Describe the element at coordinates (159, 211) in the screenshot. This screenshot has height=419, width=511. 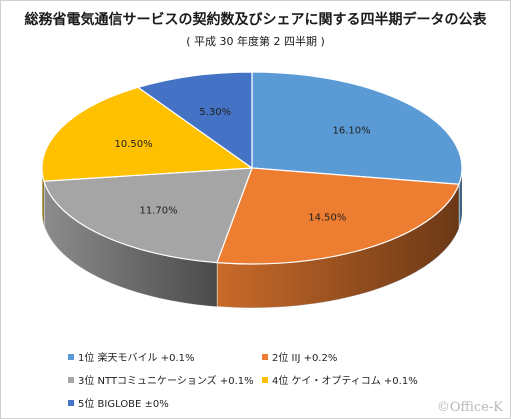
I see `data-label-3: 11.70%` at that location.